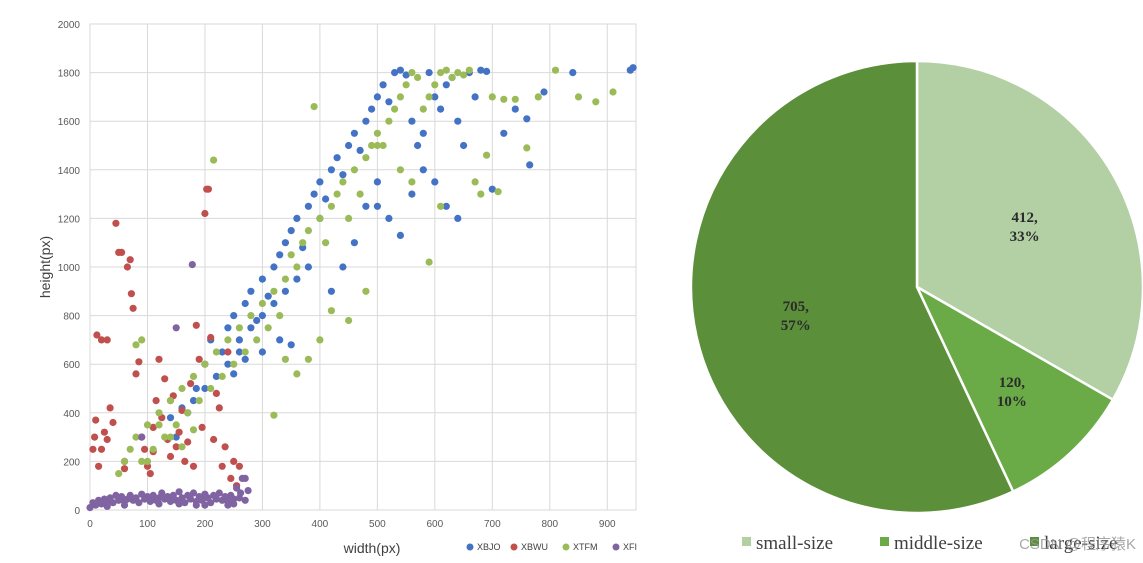  I want to click on y-tick-label: 1800, so click(69, 74).